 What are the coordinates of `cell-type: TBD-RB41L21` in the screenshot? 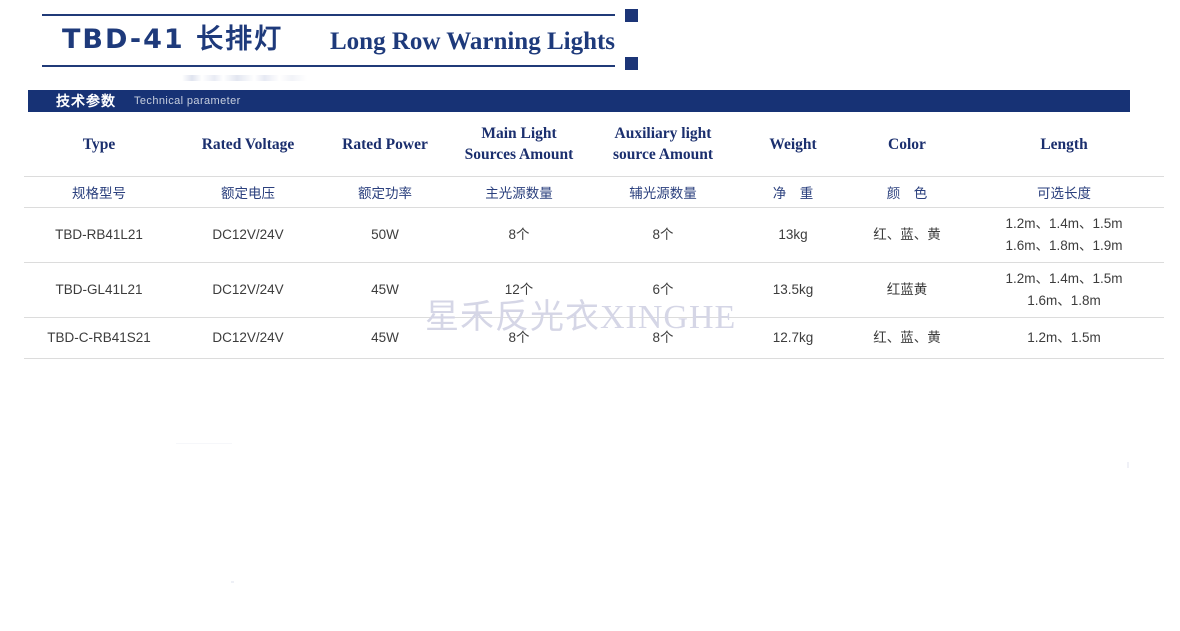 It's located at (99, 235).